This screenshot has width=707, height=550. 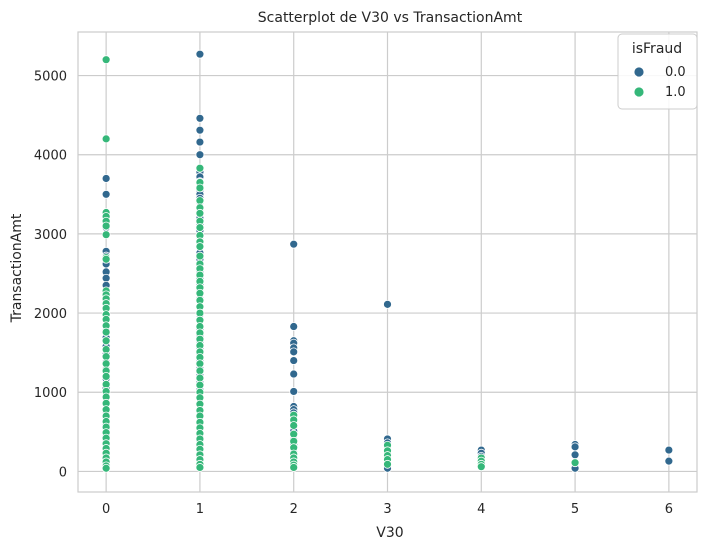 What do you see at coordinates (669, 509) in the screenshot?
I see `x-tick-label: 6` at bounding box center [669, 509].